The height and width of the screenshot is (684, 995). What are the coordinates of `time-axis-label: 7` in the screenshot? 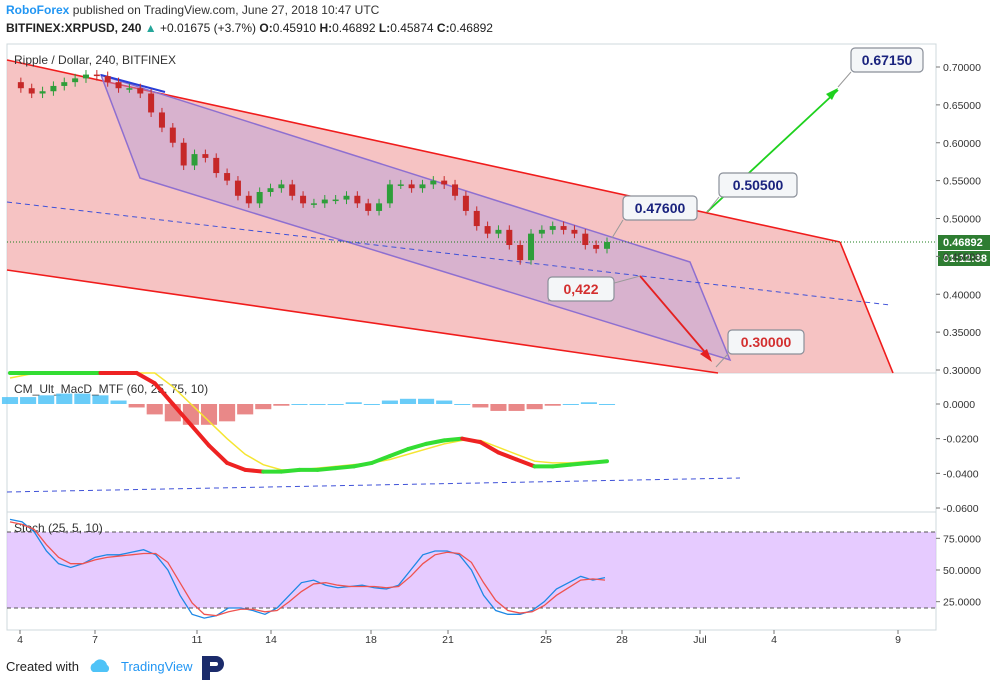 It's located at (95, 640).